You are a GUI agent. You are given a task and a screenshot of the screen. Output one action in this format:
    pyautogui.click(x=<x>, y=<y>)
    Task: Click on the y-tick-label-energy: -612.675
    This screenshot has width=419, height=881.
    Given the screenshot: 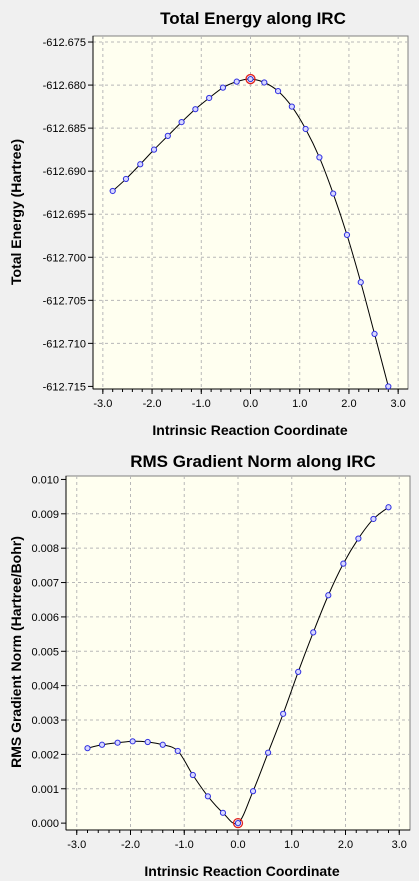 What is the action you would take?
    pyautogui.click(x=64, y=43)
    